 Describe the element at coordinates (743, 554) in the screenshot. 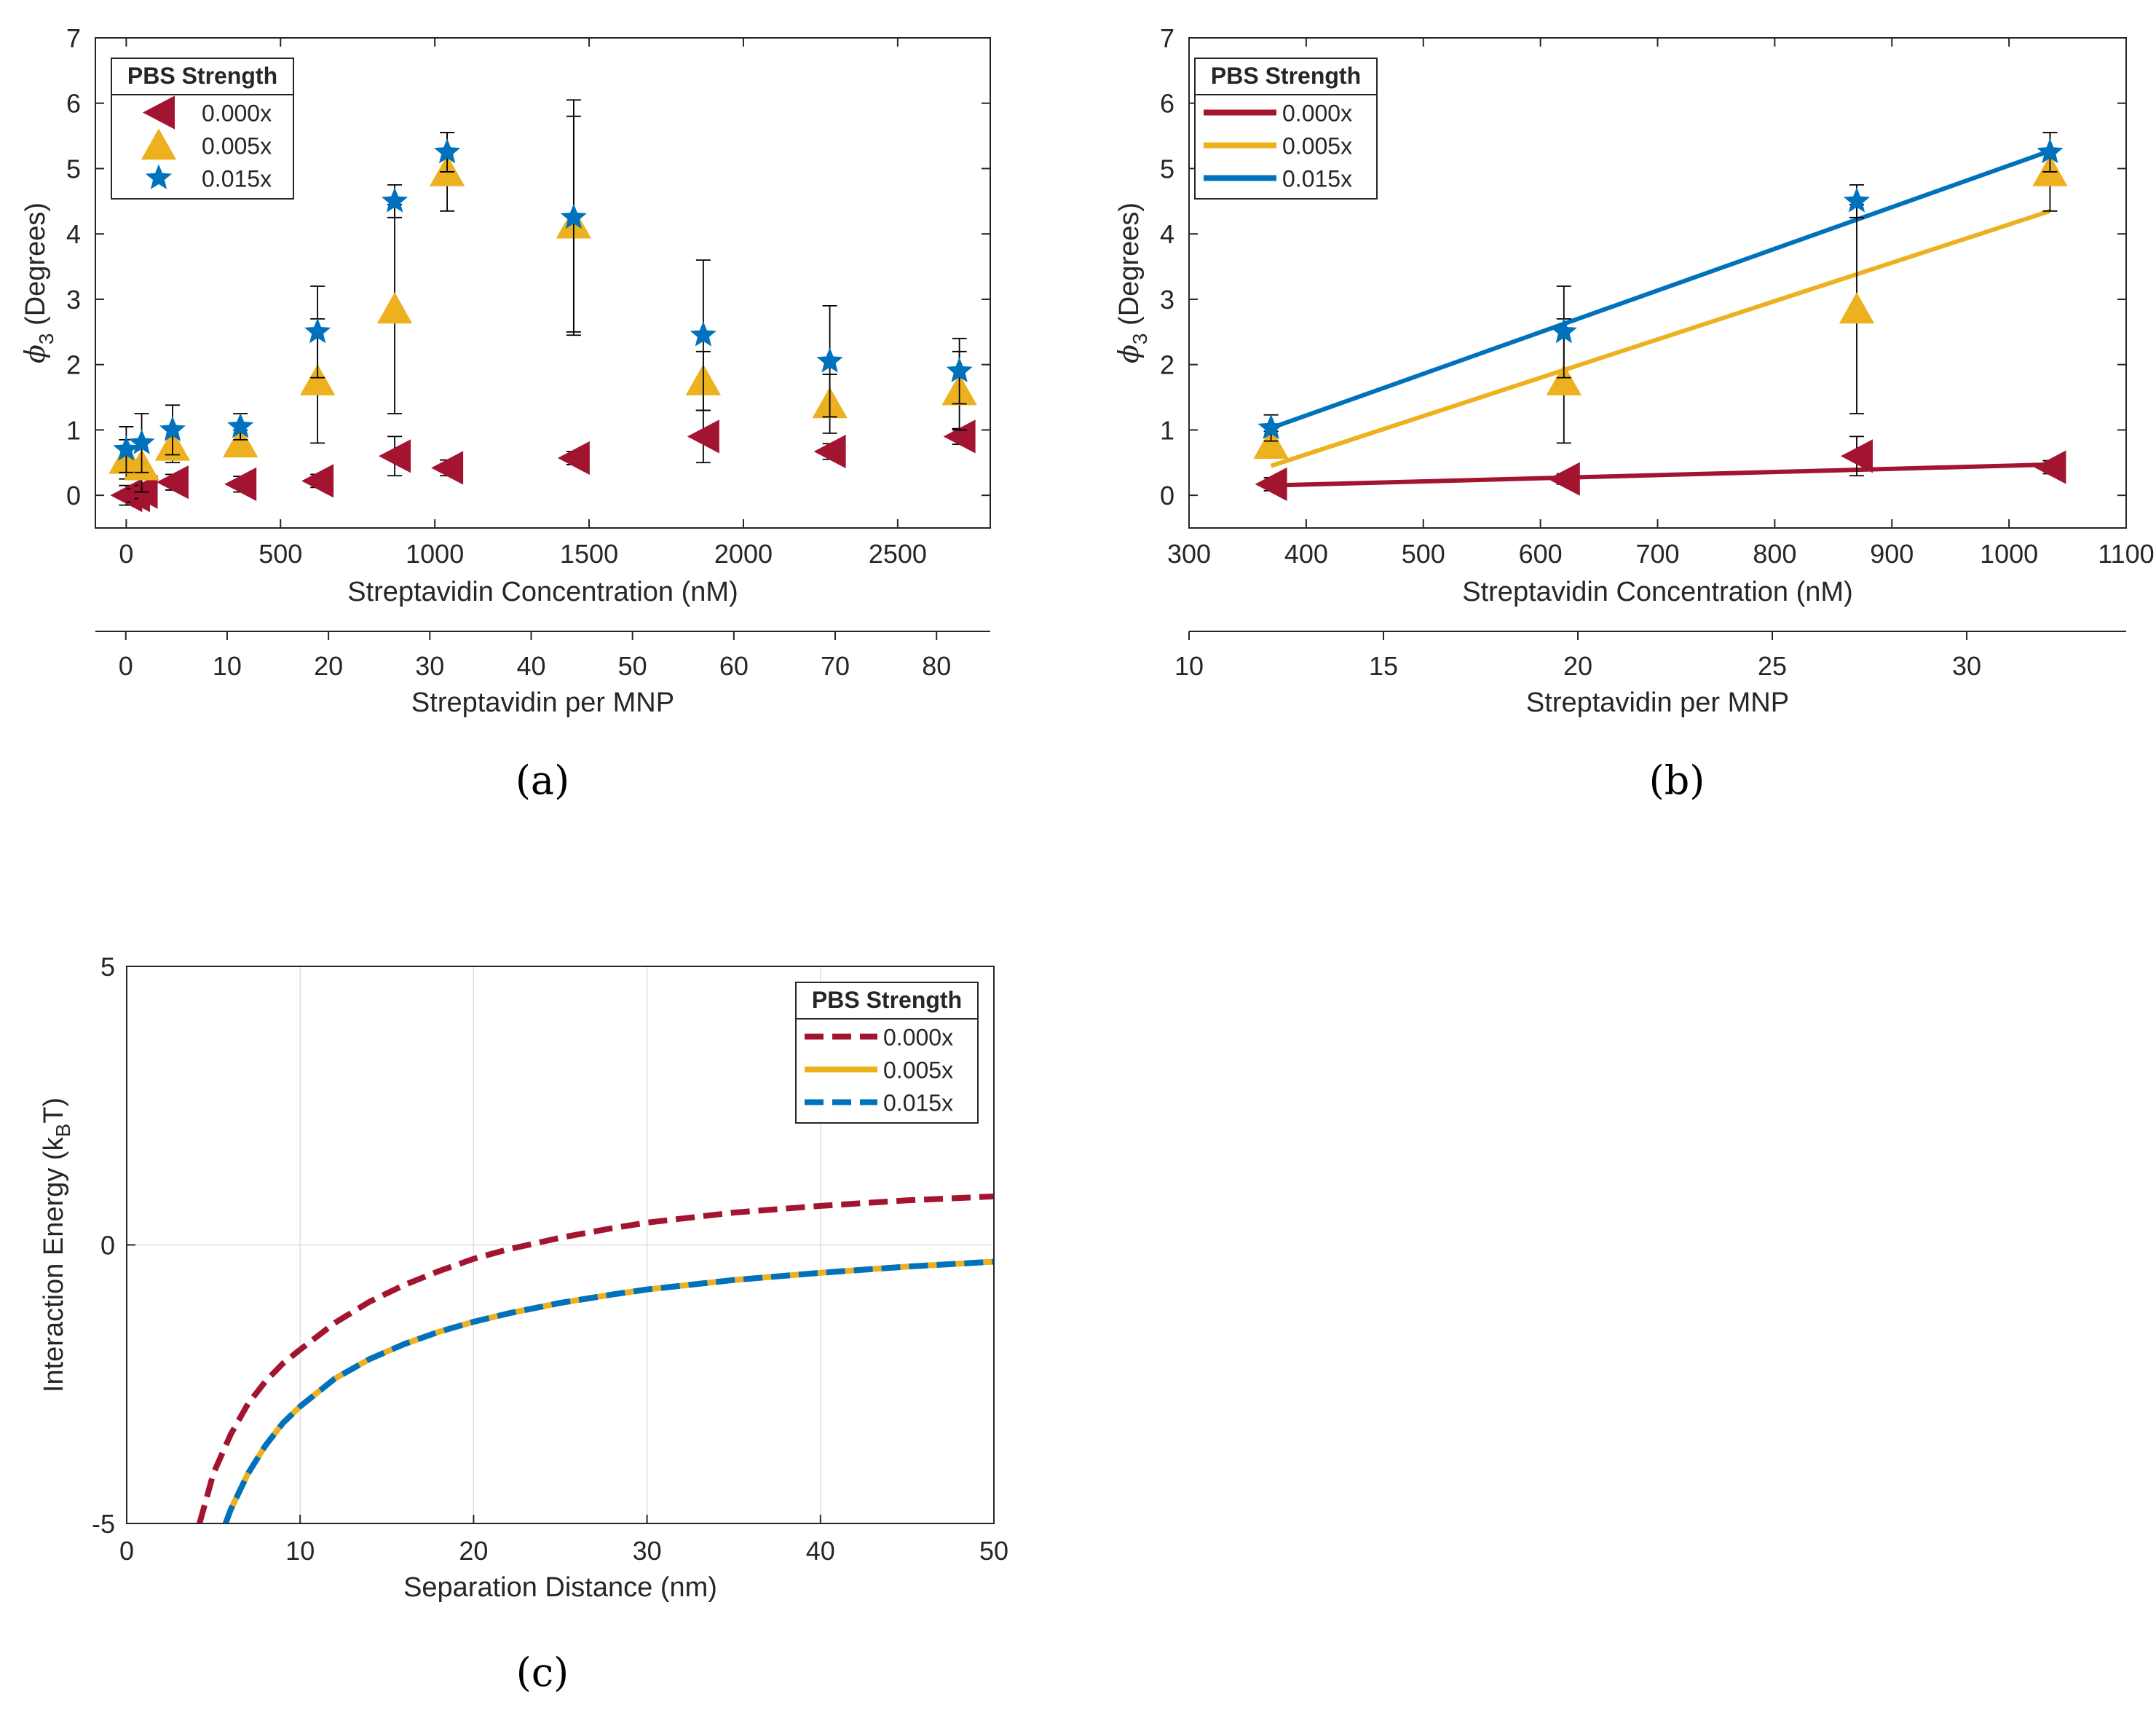

I see `x-tick-label: 2000` at that location.